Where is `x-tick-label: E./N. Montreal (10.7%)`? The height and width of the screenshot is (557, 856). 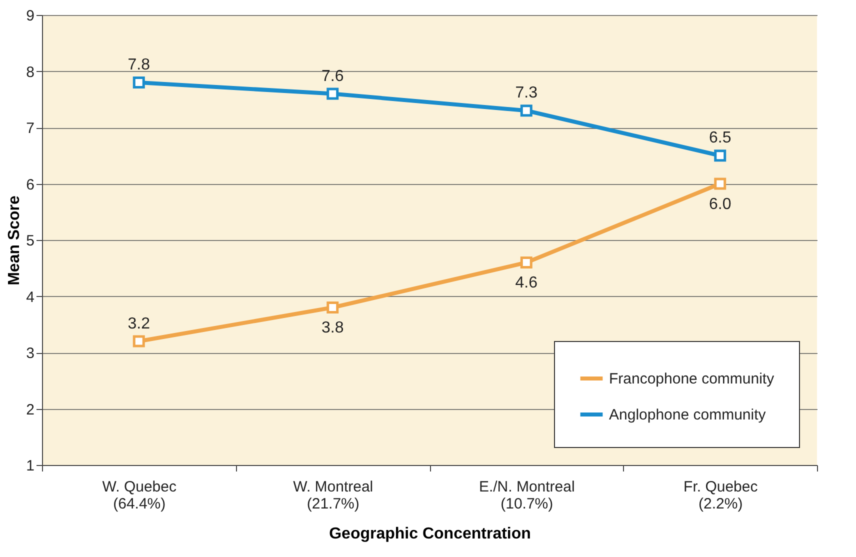 x-tick-label: E./N. Montreal (10.7%) is located at coordinates (526, 495).